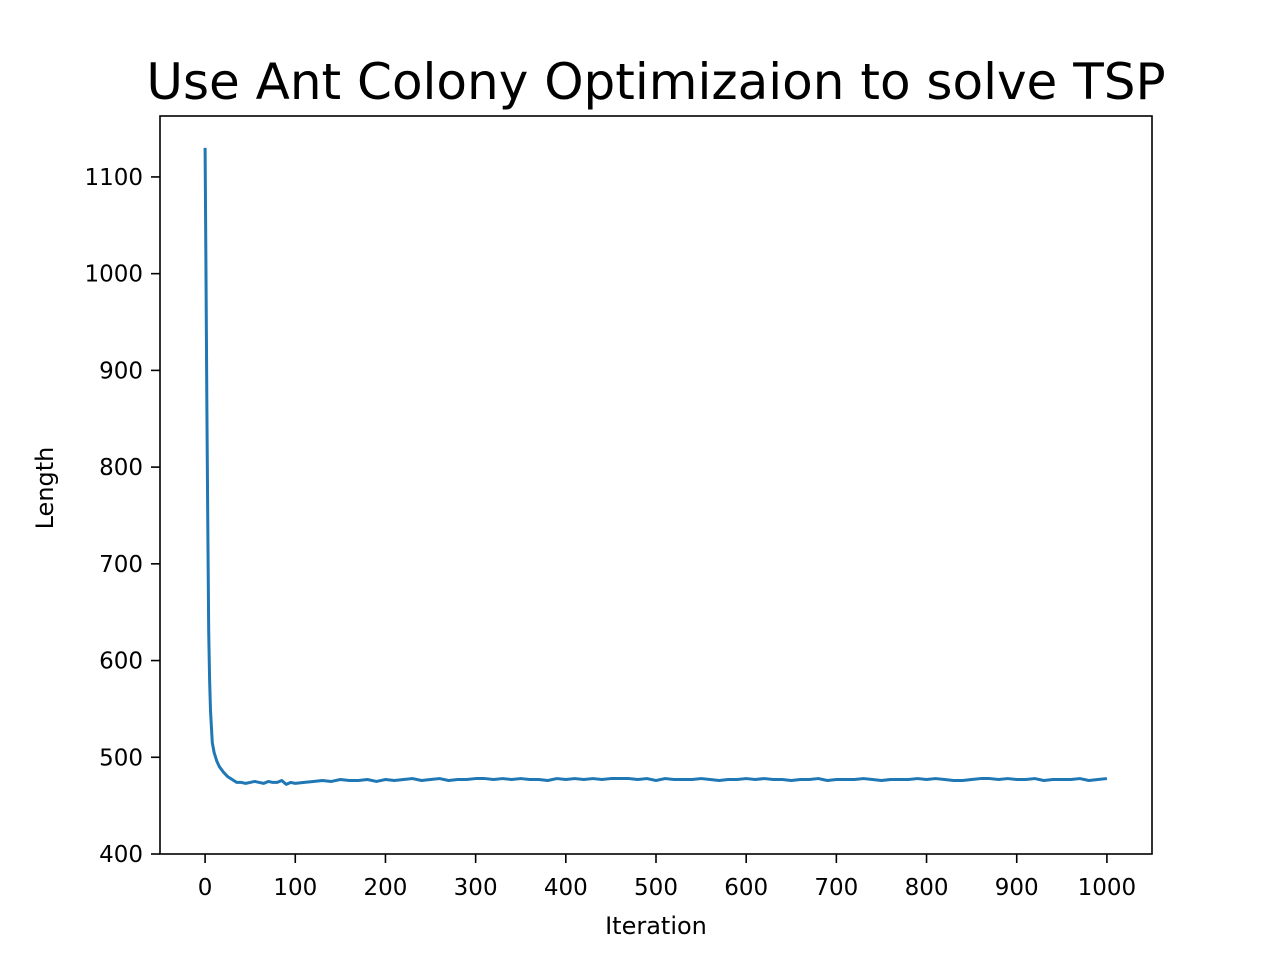 This screenshot has height=960, width=1280. What do you see at coordinates (386, 888) in the screenshot?
I see `x-tick-label: 200` at bounding box center [386, 888].